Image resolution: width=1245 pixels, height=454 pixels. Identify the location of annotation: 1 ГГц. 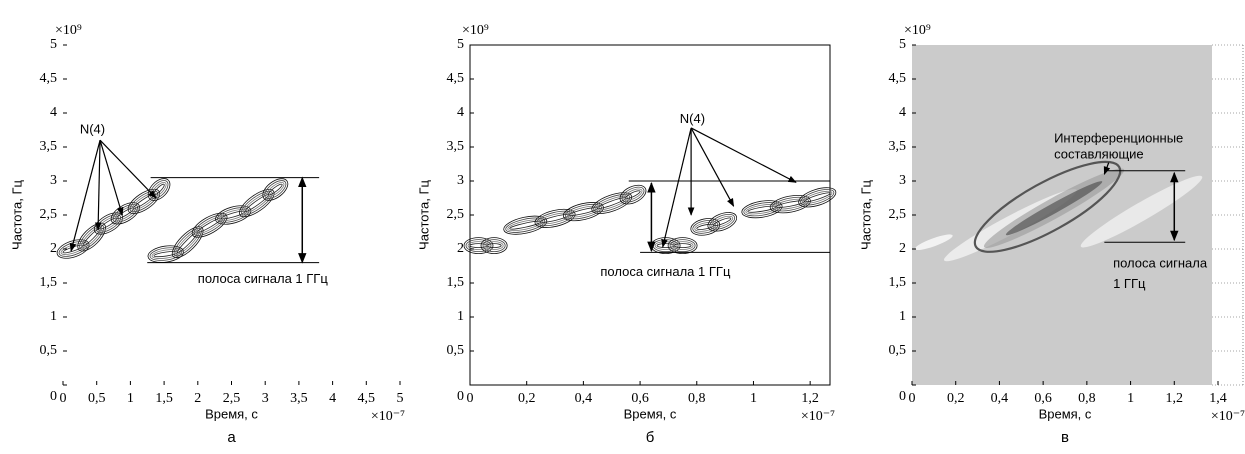
(1129, 283).